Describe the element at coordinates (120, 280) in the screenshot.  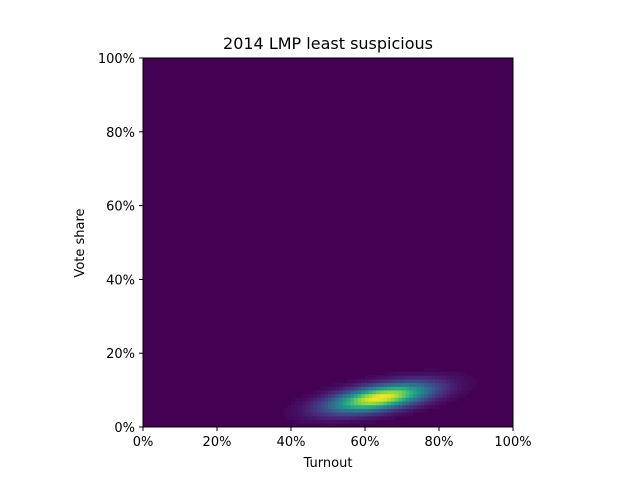
I see `y-tick-label: 40%` at that location.